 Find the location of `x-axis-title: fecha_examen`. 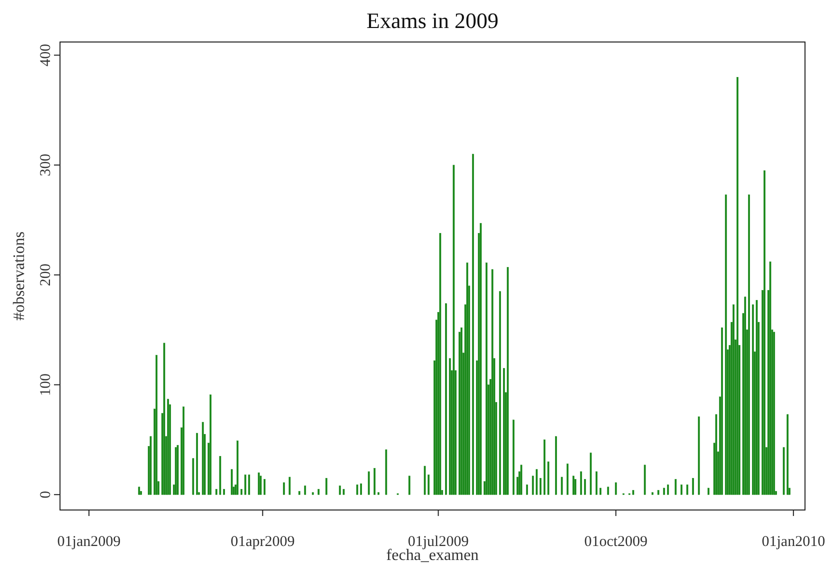

x-axis-title: fecha_examen is located at coordinates (432, 555).